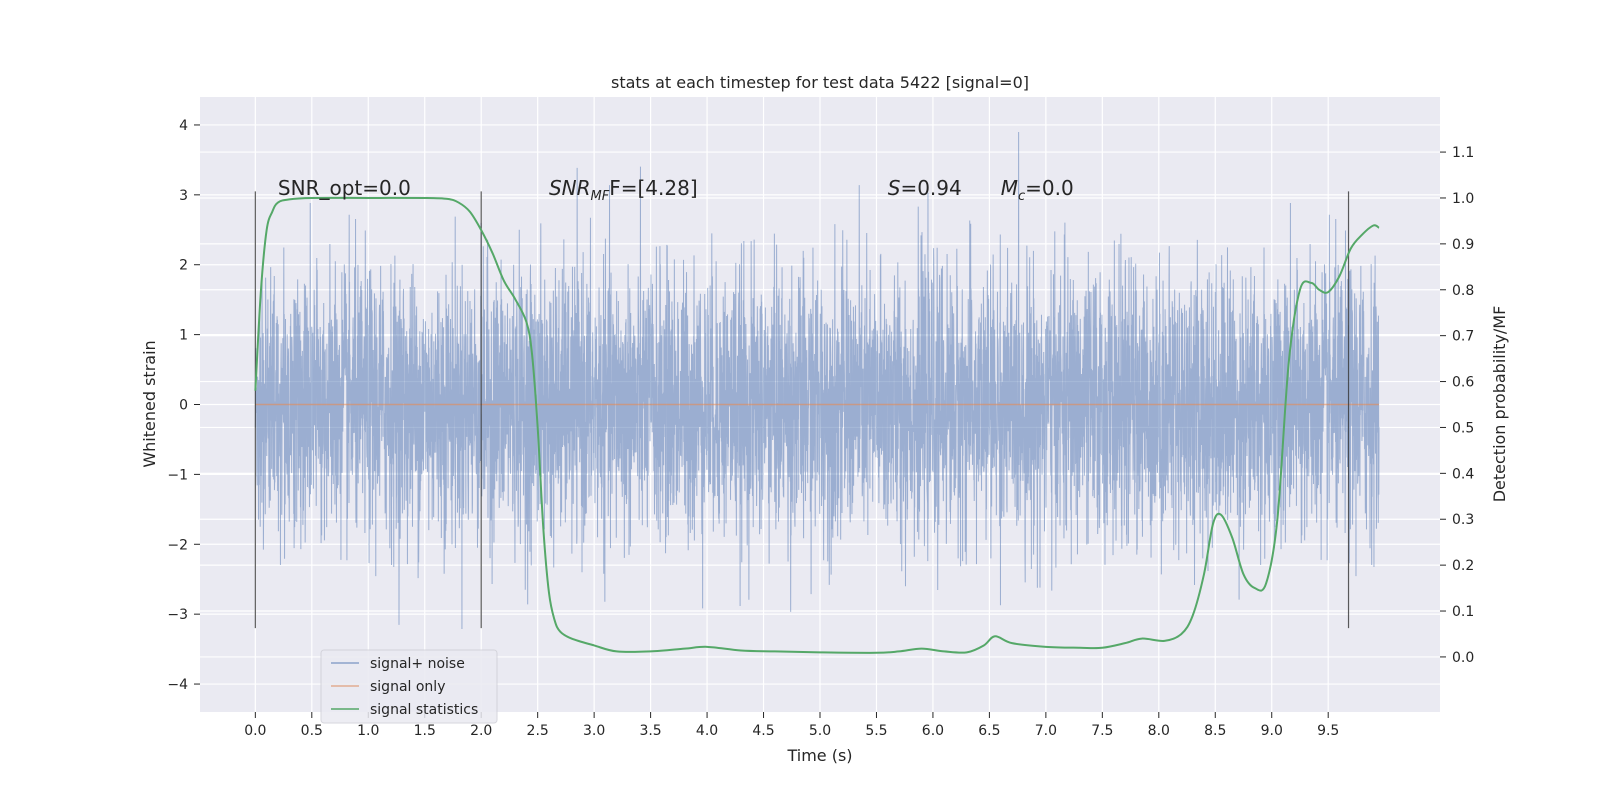 This screenshot has height=800, width=1600. What do you see at coordinates (177, 545) in the screenshot?
I see `y-tick-label: −2` at bounding box center [177, 545].